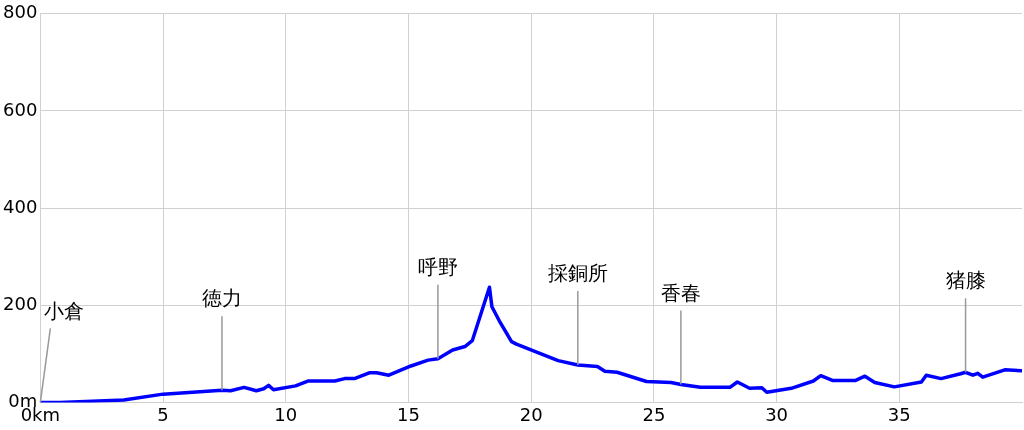  What do you see at coordinates (899, 414) in the screenshot?
I see `x-tick-label: 35` at bounding box center [899, 414].